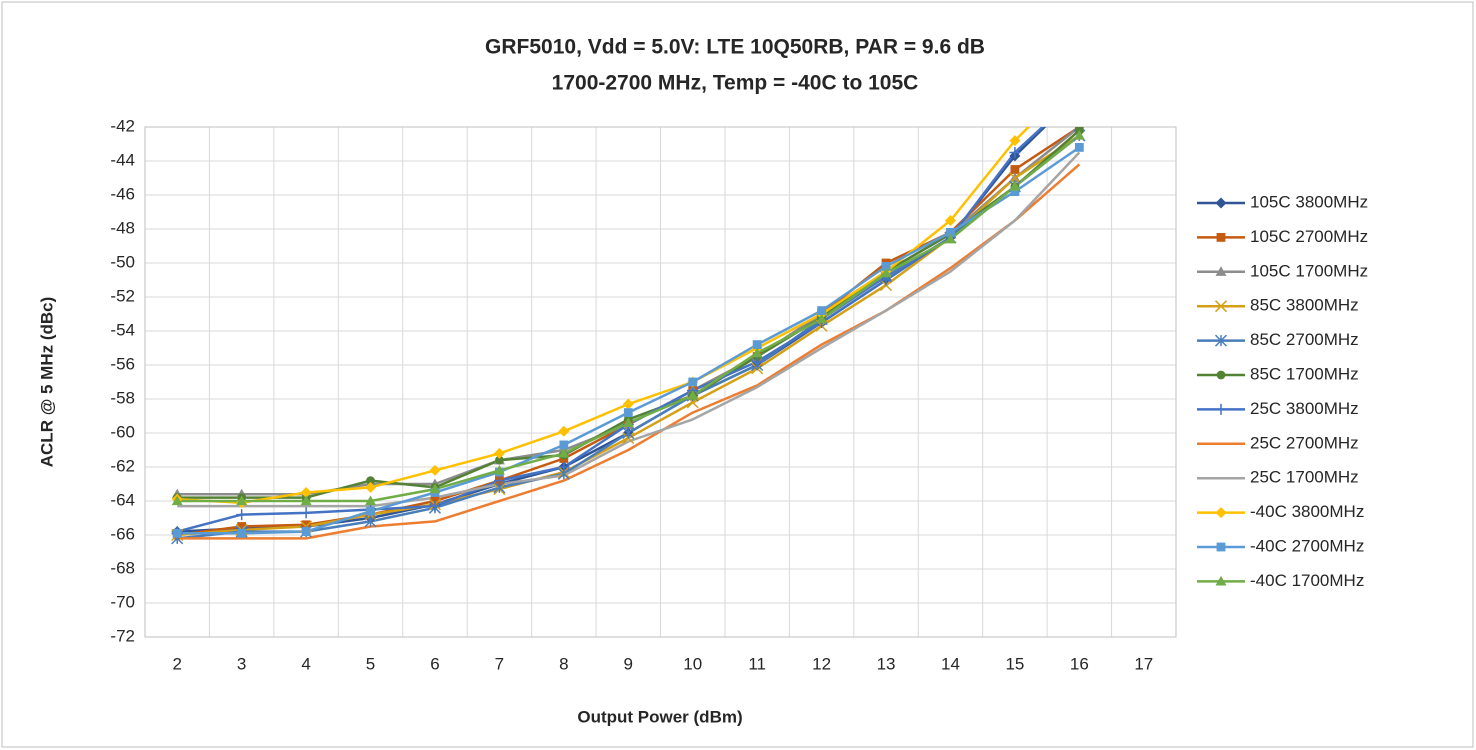 The height and width of the screenshot is (750, 1476). Describe the element at coordinates (122, 295) in the screenshot. I see `y-tick-label: -52` at that location.